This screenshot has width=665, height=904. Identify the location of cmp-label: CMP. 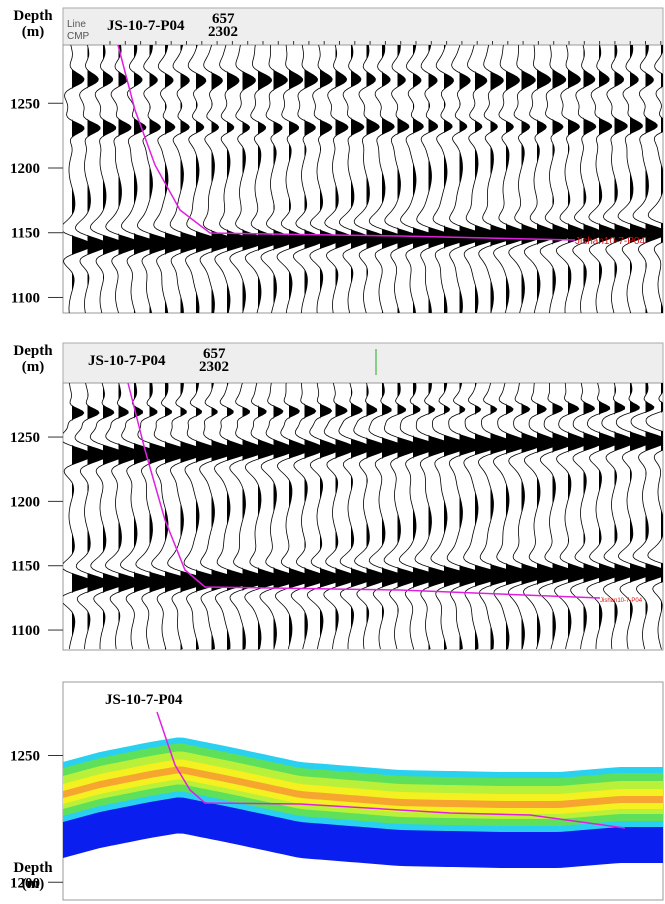
(78, 36).